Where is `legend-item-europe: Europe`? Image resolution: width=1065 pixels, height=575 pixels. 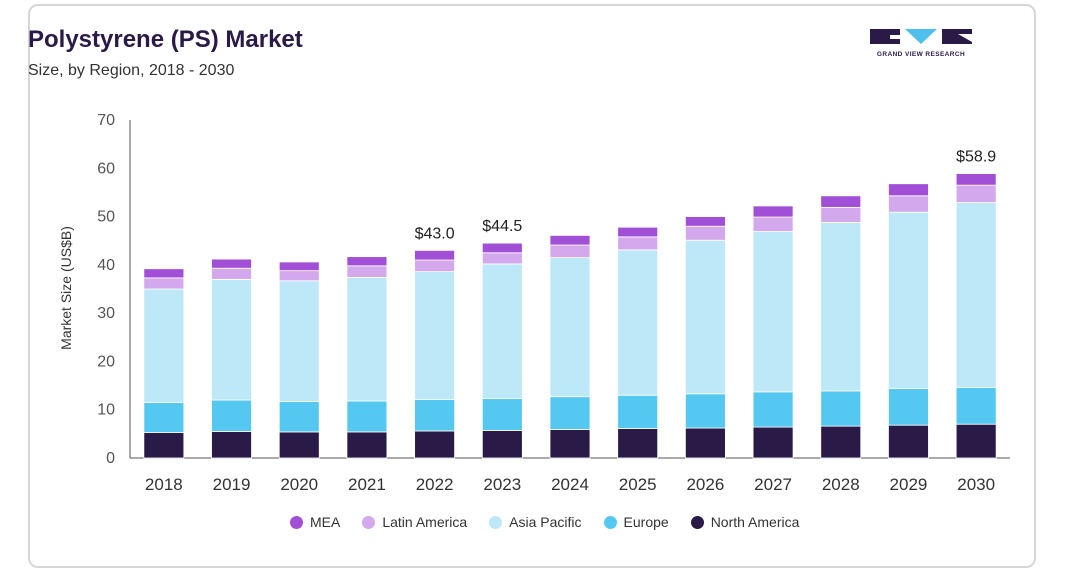 legend-item-europe: Europe is located at coordinates (636, 522).